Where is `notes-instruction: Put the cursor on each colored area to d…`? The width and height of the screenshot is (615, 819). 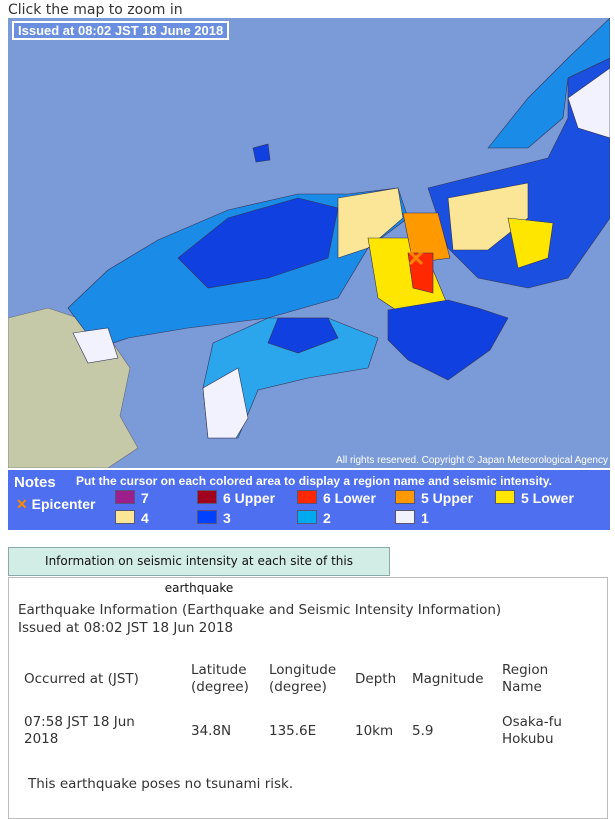 notes-instruction: Put the cursor on each colored area to d… is located at coordinates (314, 481).